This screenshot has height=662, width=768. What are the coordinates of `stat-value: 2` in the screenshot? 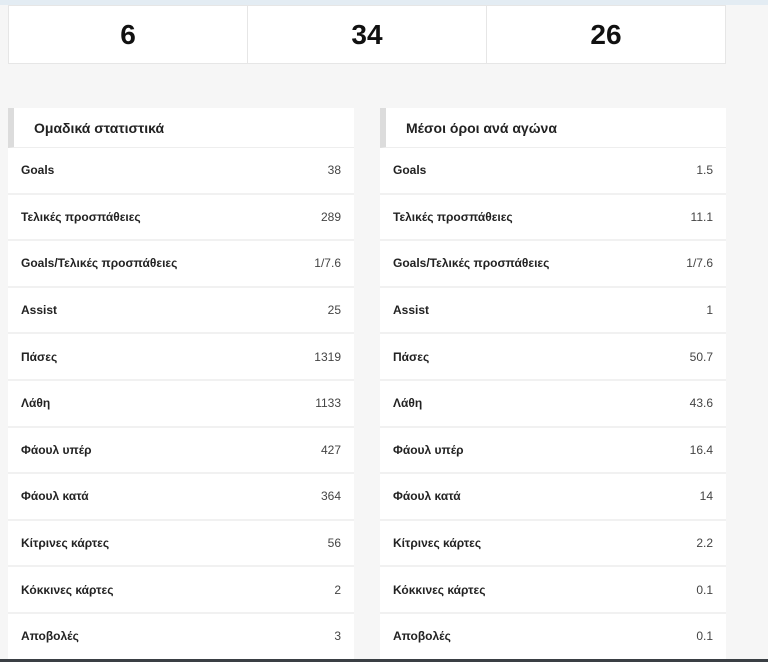 It's located at (337, 589).